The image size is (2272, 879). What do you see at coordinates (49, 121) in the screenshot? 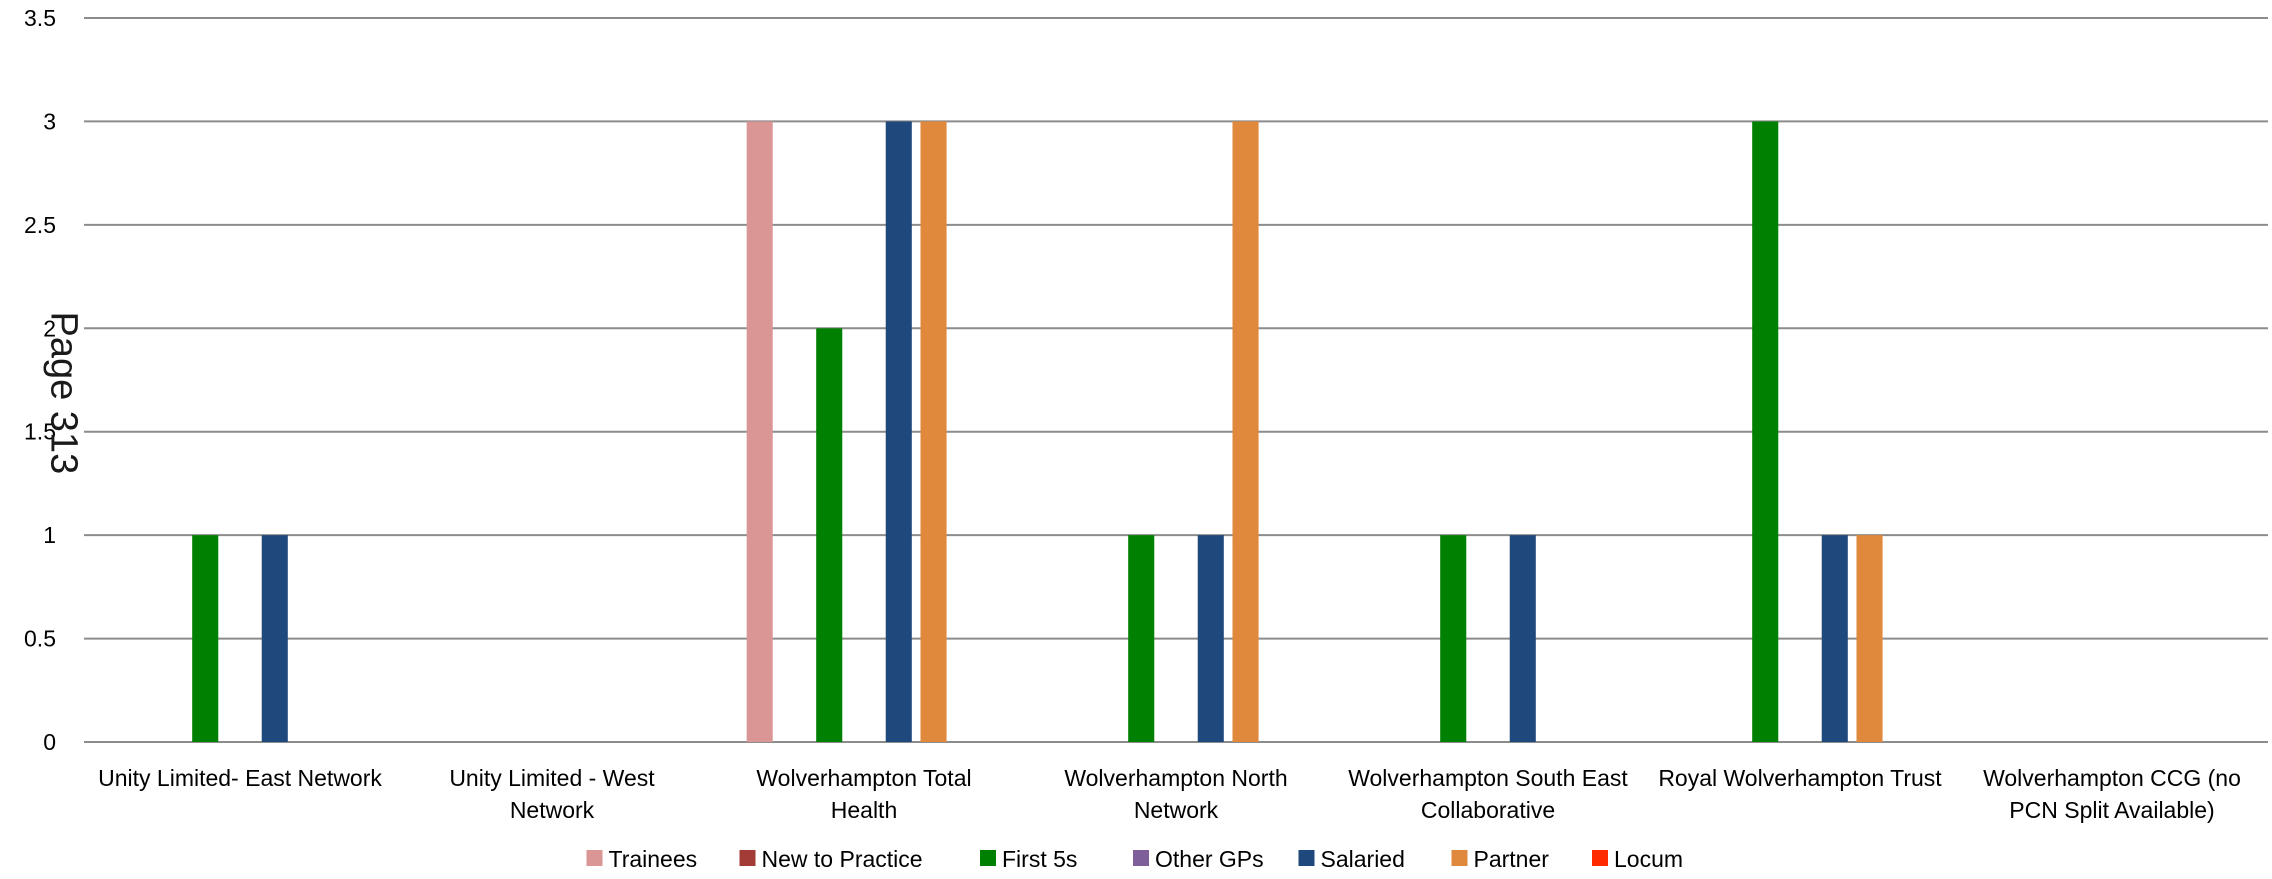
I see `y-tick-label: 3` at bounding box center [49, 121].